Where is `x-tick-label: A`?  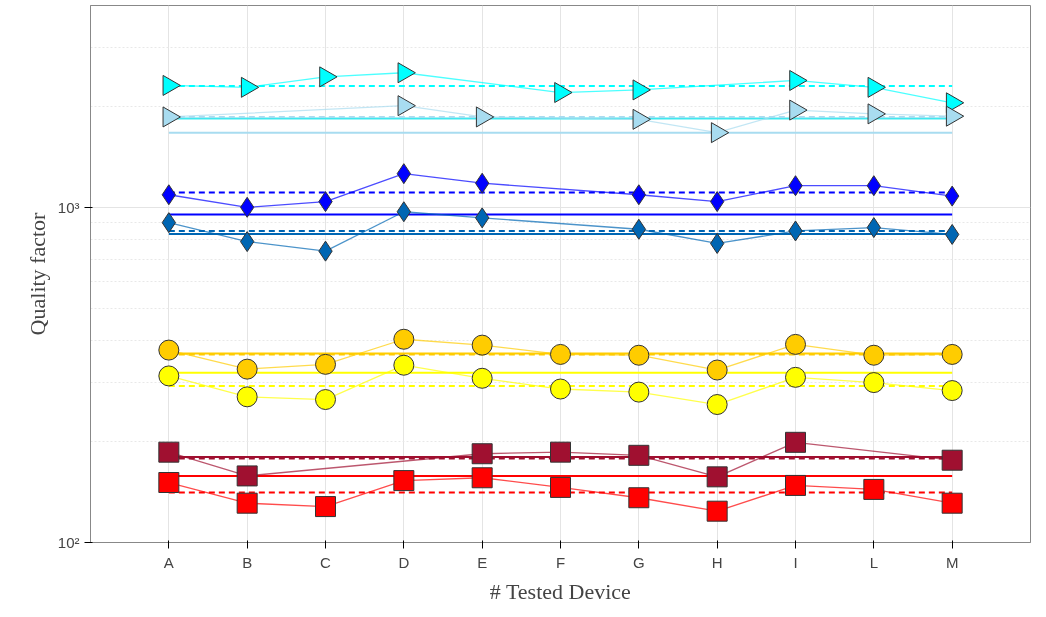 x-tick-label: A is located at coordinates (168, 562).